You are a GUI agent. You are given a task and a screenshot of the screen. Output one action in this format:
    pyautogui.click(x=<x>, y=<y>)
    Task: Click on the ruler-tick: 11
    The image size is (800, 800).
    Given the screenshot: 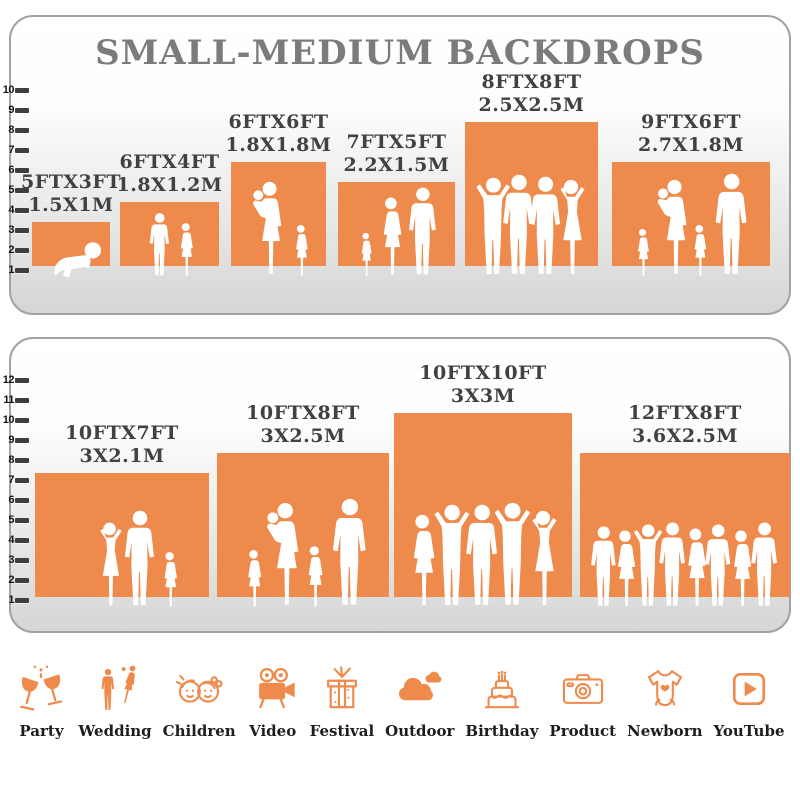 What is the action you would take?
    pyautogui.click(x=14, y=400)
    